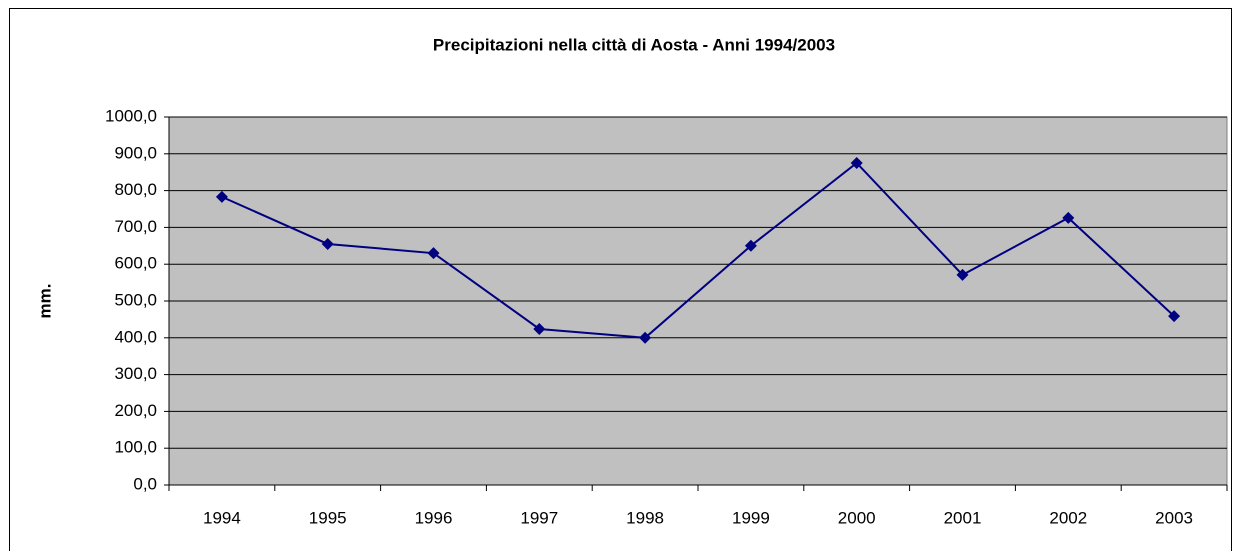  Describe the element at coordinates (135, 373) in the screenshot. I see `y-tick-label: 300,0` at that location.